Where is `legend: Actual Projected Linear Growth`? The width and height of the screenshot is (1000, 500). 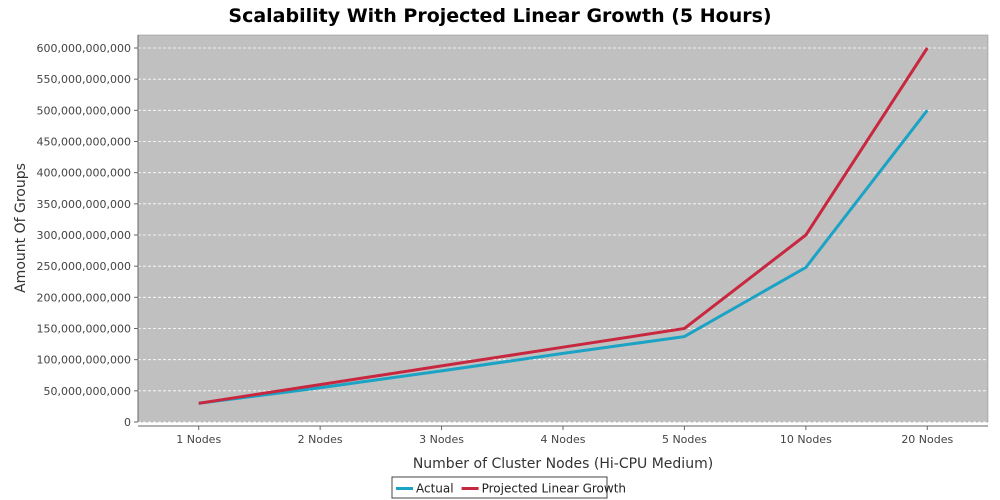
legend: Actual Projected Linear Growth is located at coordinates (508, 487).